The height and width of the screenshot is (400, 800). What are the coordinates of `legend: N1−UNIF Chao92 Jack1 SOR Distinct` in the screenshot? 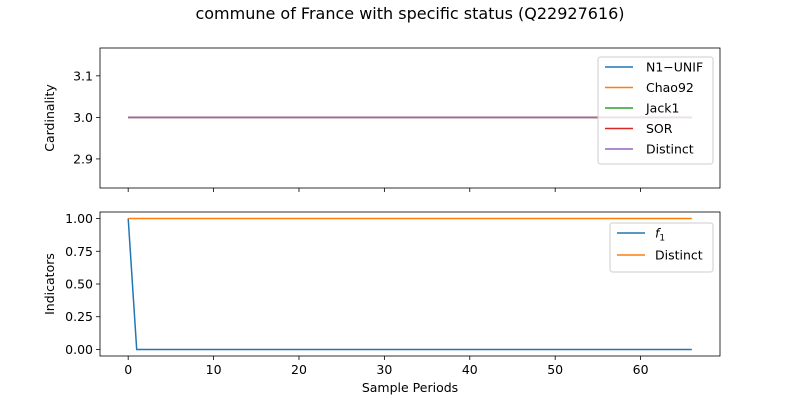 It's located at (655, 110).